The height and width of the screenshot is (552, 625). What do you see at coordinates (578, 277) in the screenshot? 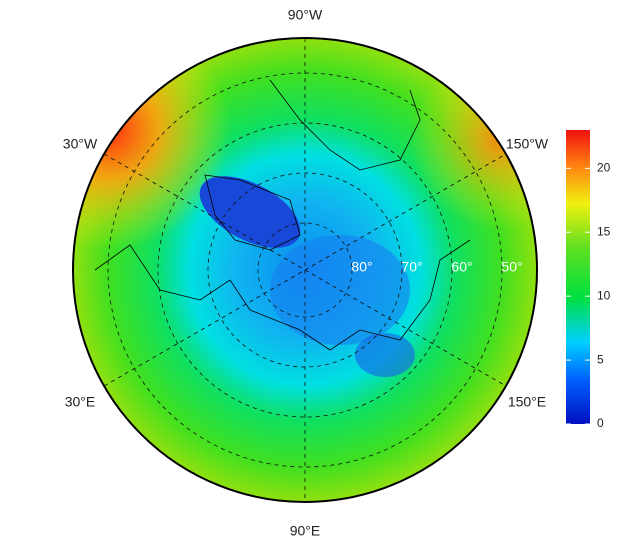
I see `colorbar` at bounding box center [578, 277].